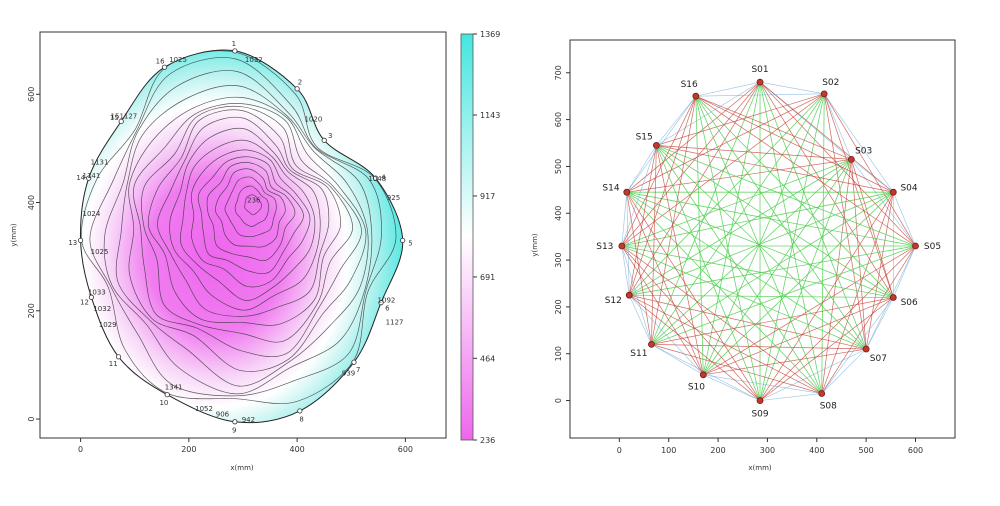  What do you see at coordinates (92, 214) in the screenshot?
I see `contour-annotation: 1024` at bounding box center [92, 214].